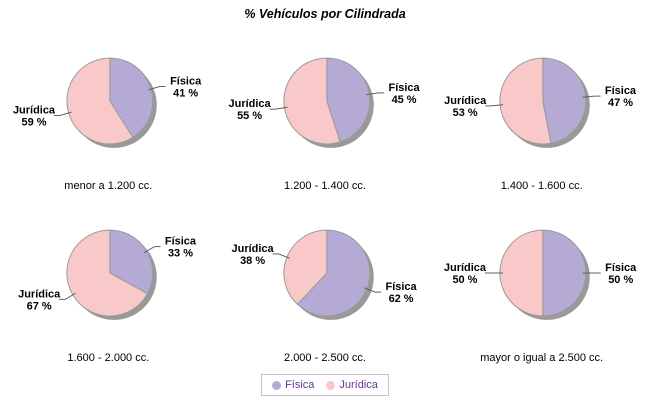  What do you see at coordinates (465, 280) in the screenshot?
I see `slice-label-value-jurídica: 50 %` at bounding box center [465, 280].